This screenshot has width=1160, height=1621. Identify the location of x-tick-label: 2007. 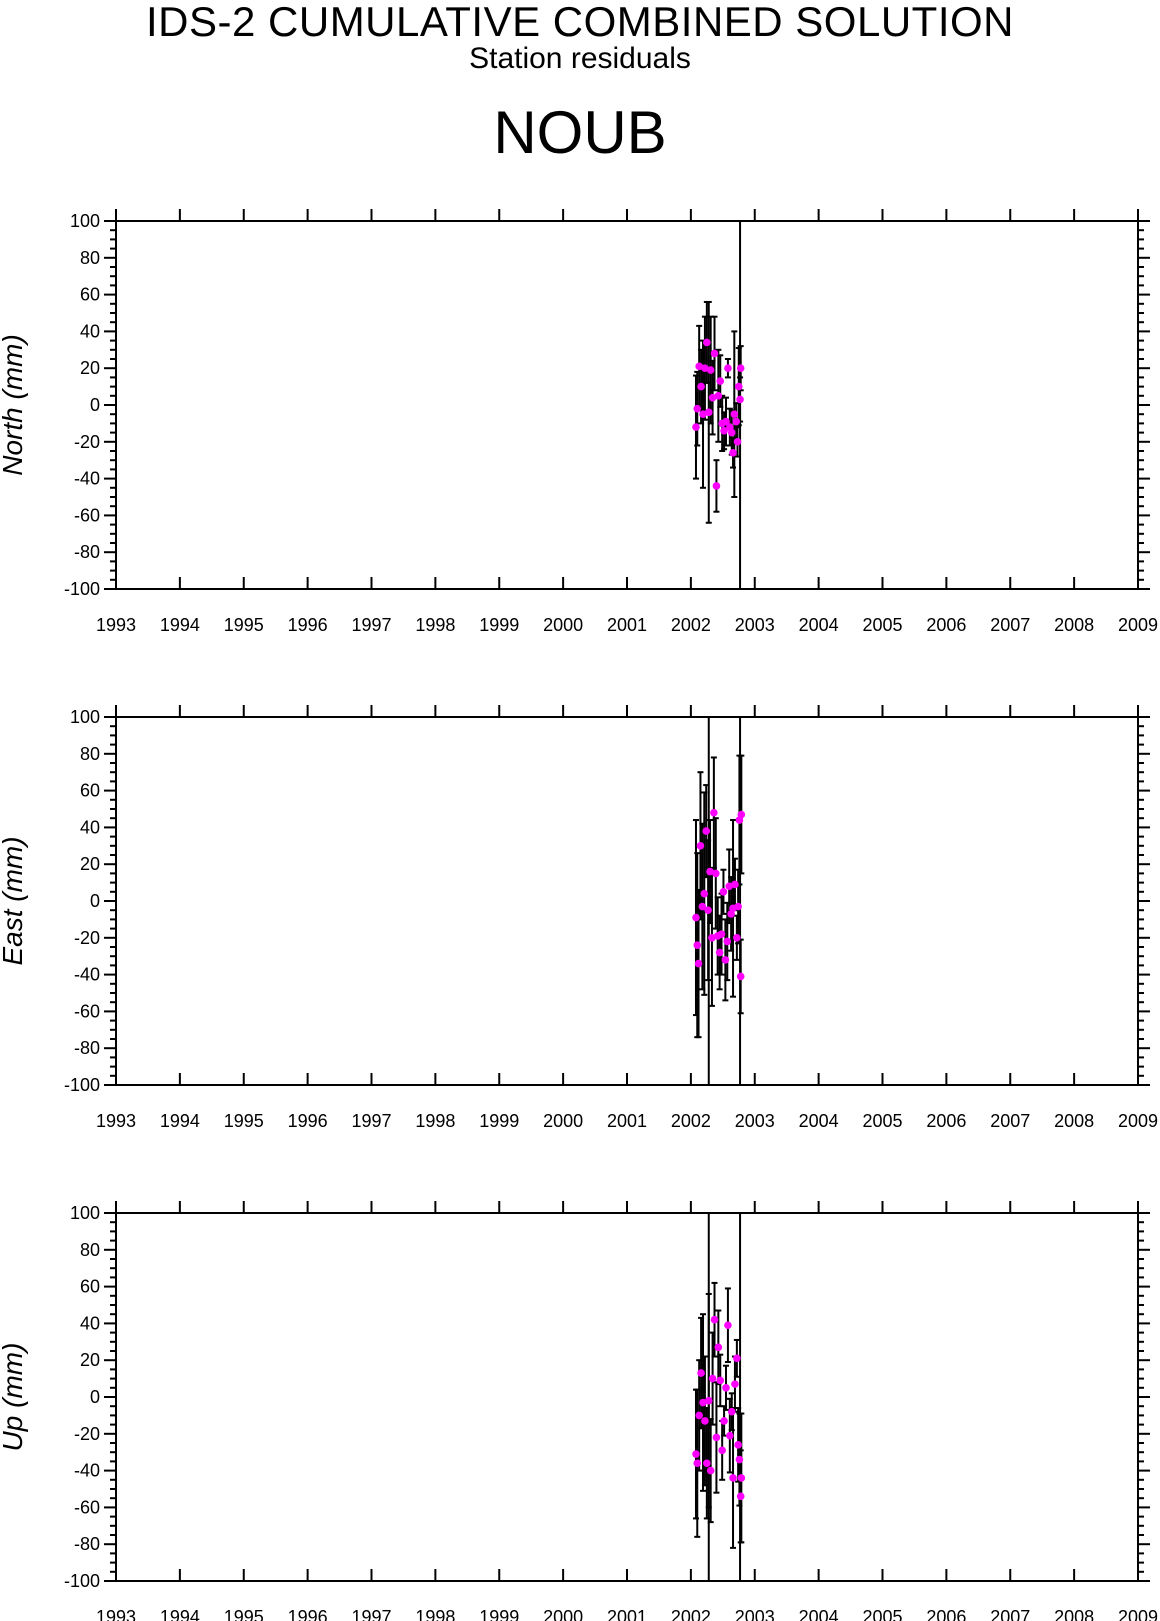
(1010, 1614).